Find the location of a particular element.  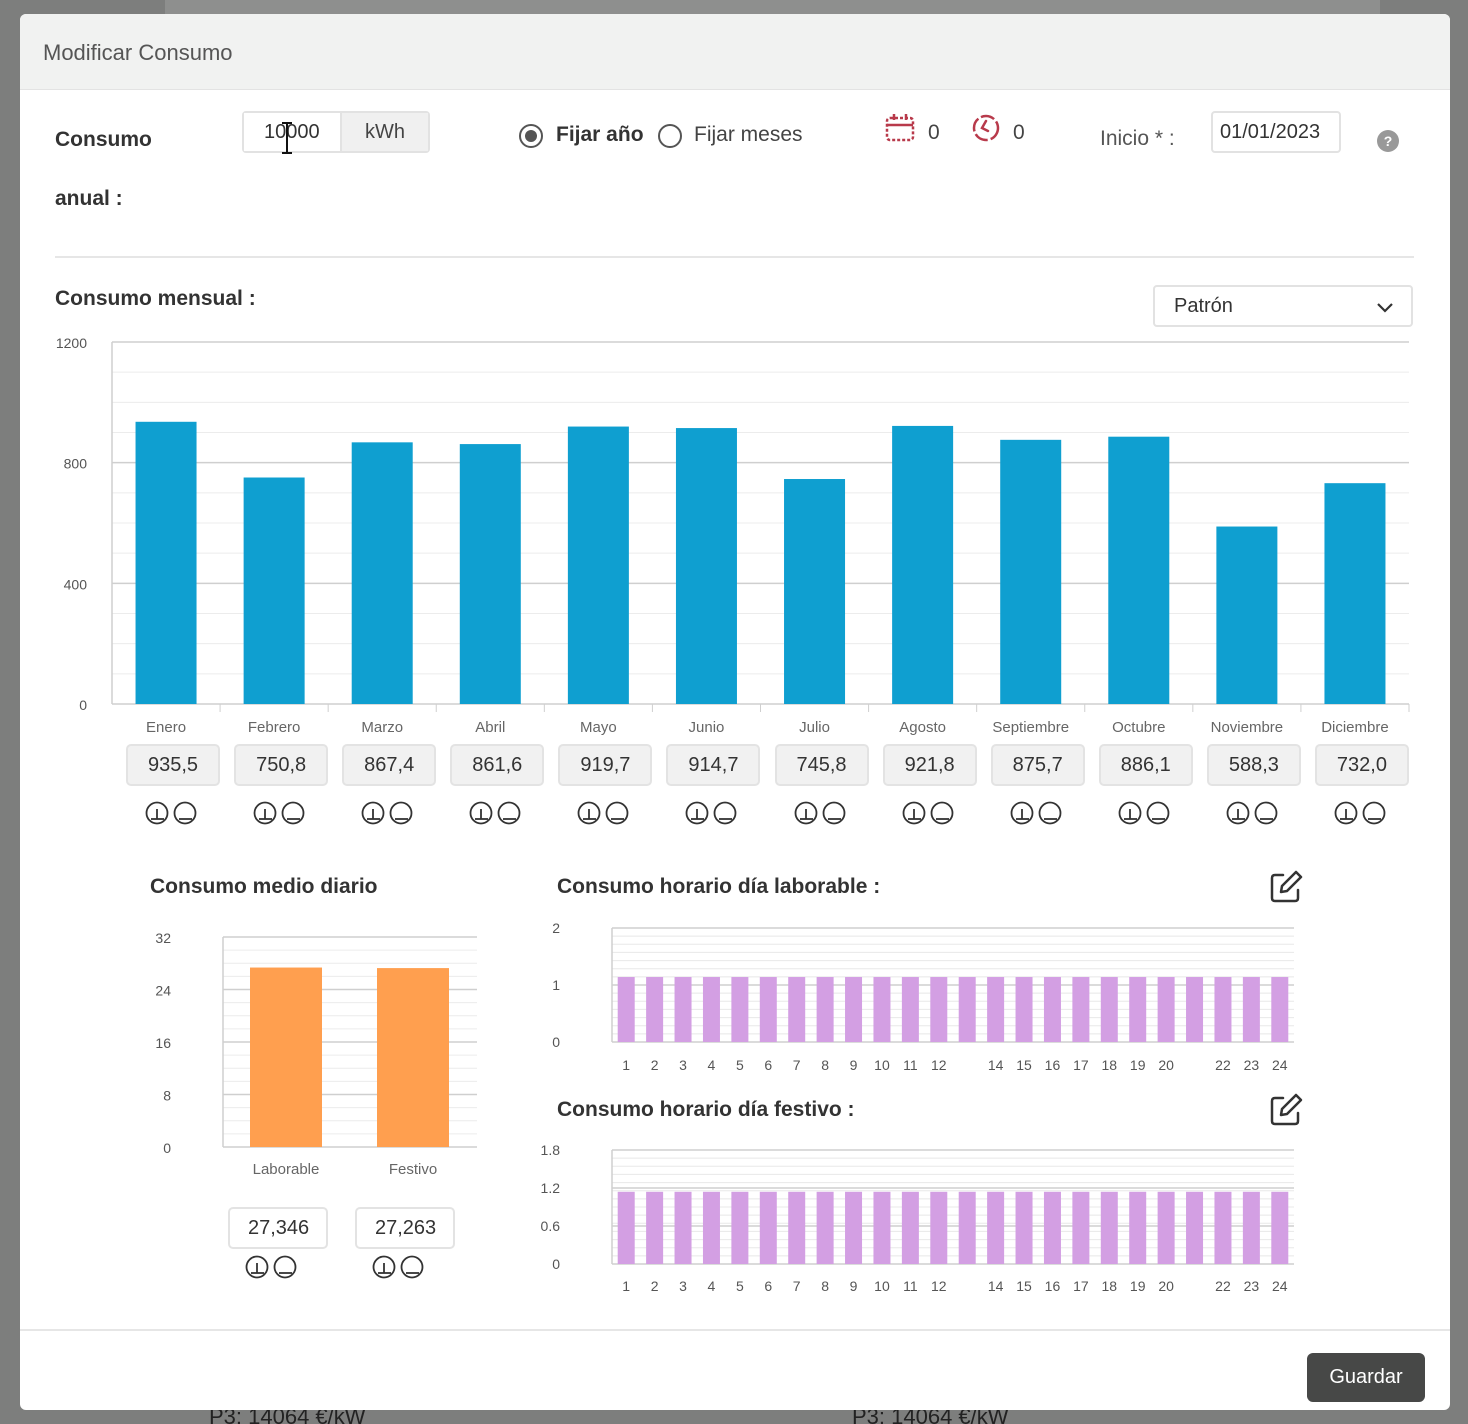

month-value-input: 914,7 is located at coordinates (713, 765).